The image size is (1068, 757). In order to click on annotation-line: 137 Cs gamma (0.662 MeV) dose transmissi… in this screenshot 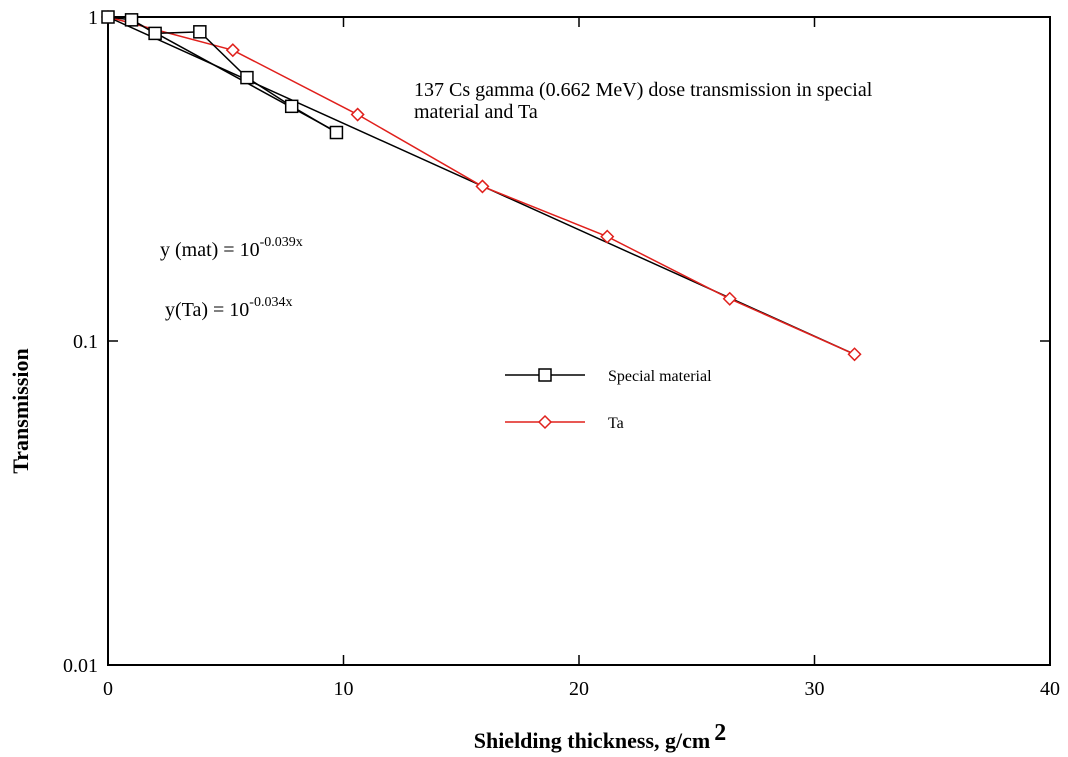, I will do `click(643, 90)`.